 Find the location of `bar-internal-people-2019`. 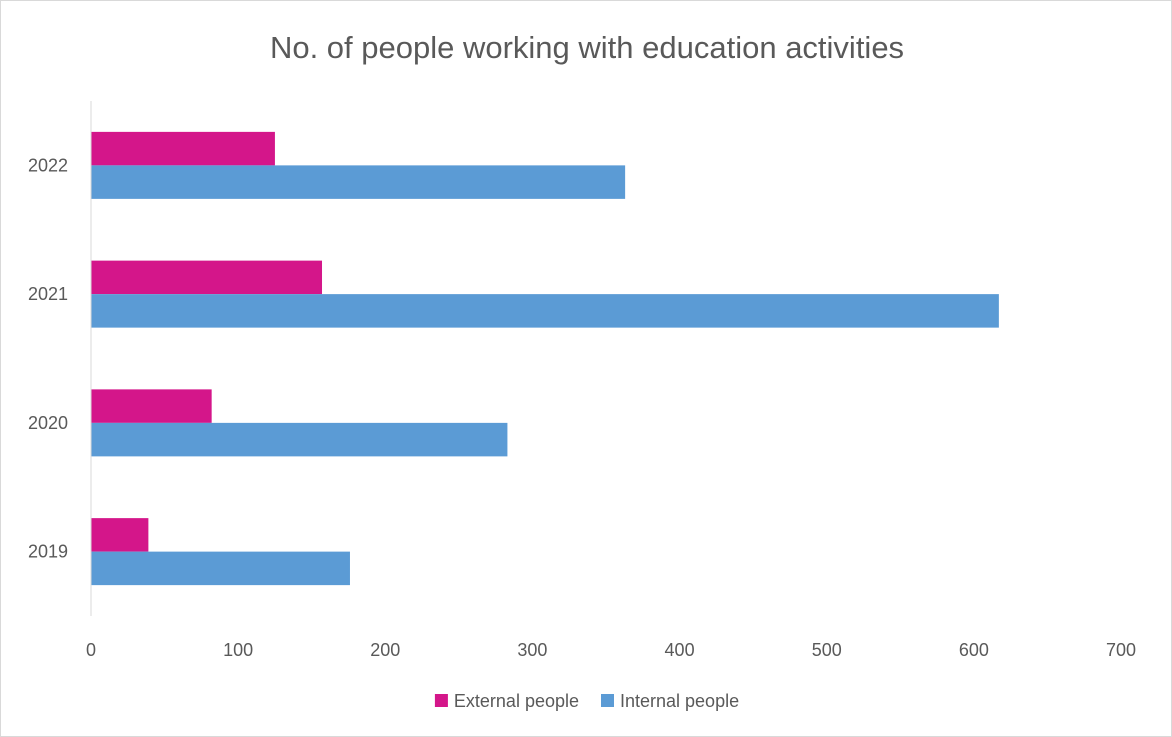

bar-internal-people-2019 is located at coordinates (220, 568).